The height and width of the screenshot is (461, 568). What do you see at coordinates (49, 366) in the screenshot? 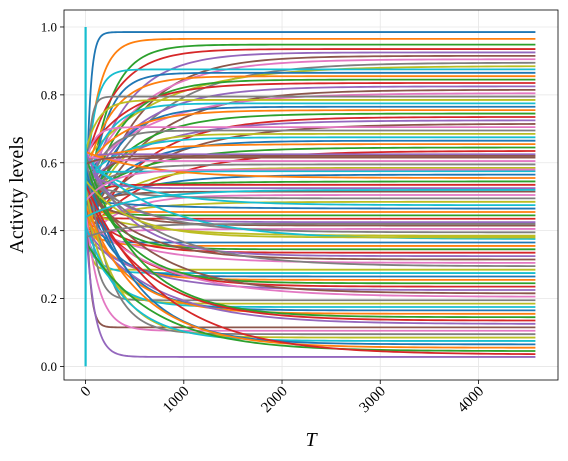
I see `y-tick-label: 0.0` at bounding box center [49, 366].